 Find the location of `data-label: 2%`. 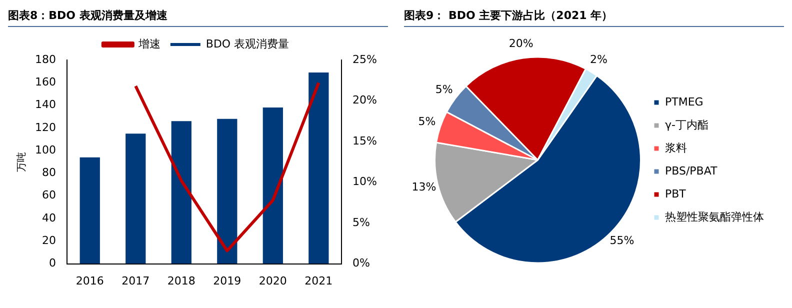

data-label: 2% is located at coordinates (599, 59).